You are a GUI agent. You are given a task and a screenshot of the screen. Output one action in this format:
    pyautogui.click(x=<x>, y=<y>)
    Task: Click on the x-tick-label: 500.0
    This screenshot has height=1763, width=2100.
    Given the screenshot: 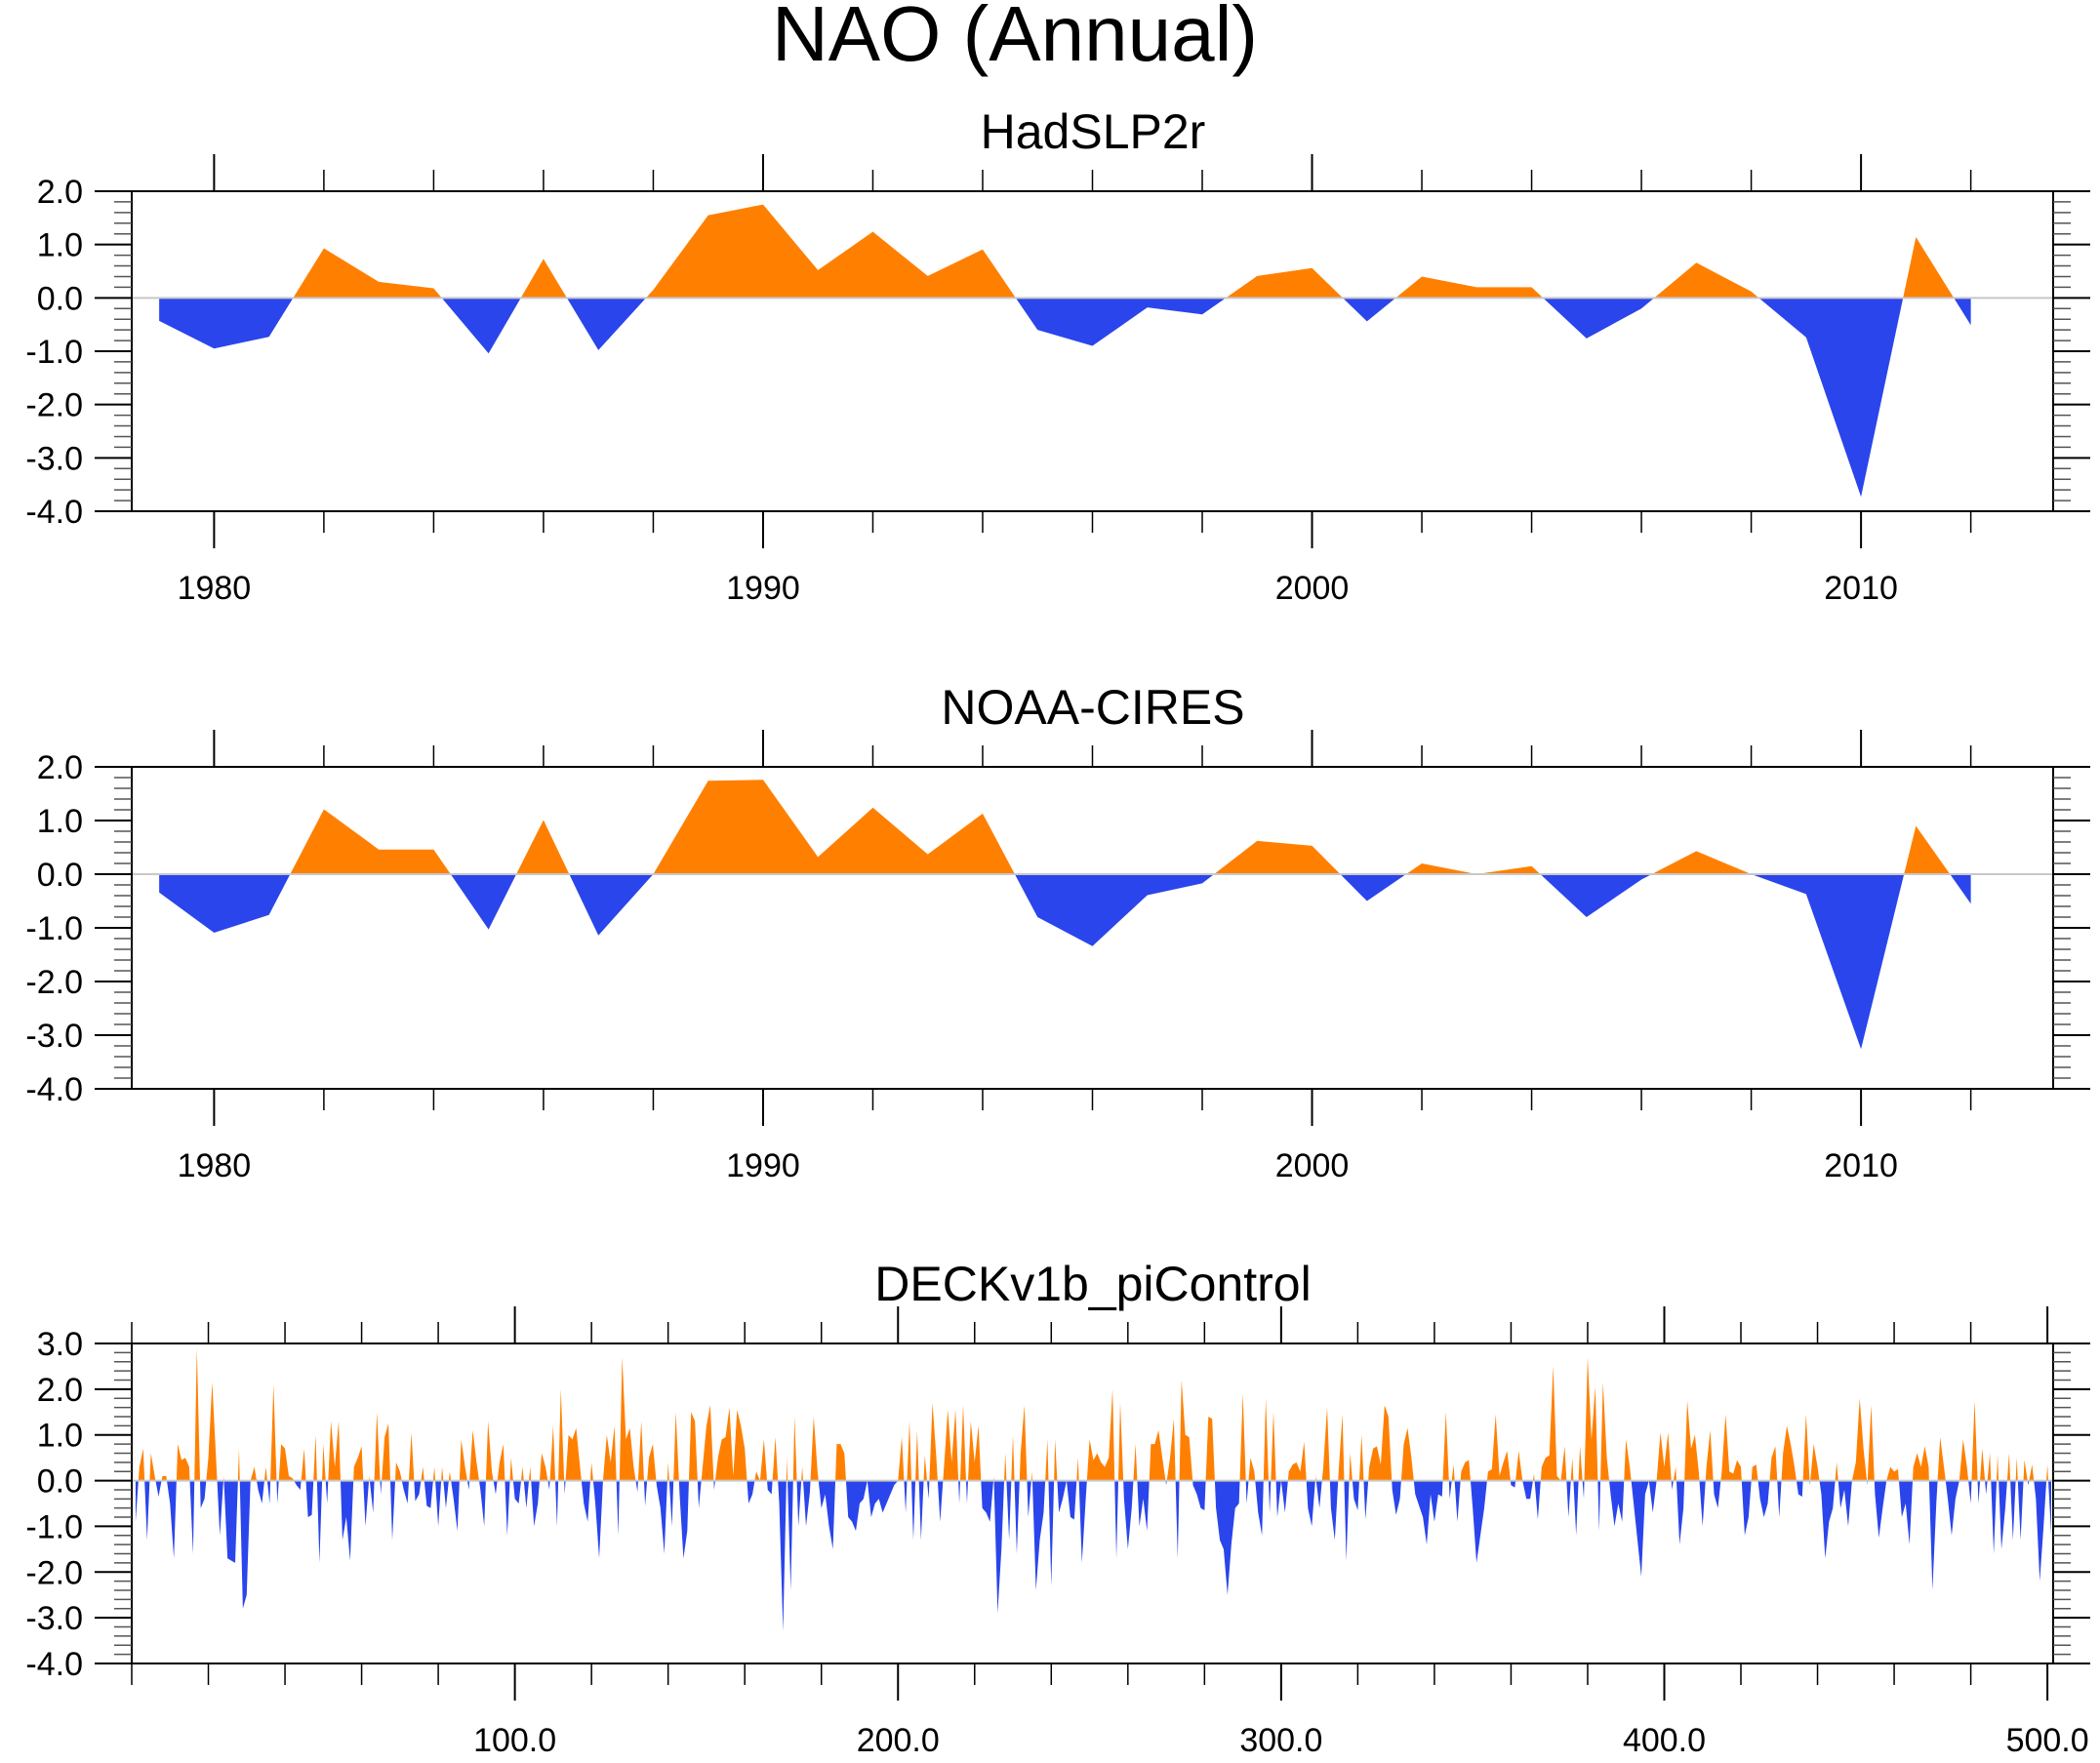 What is the action you would take?
    pyautogui.click(x=2047, y=1740)
    